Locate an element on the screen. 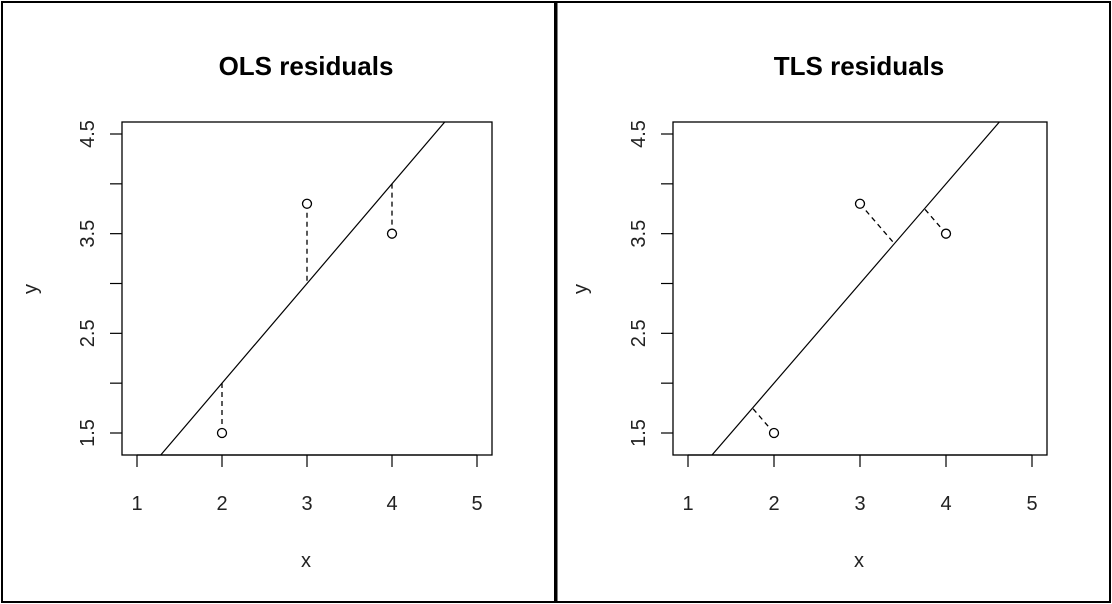 Image resolution: width=1112 pixels, height=604 pixels. chart-title: TLS residuals is located at coordinates (859, 66).